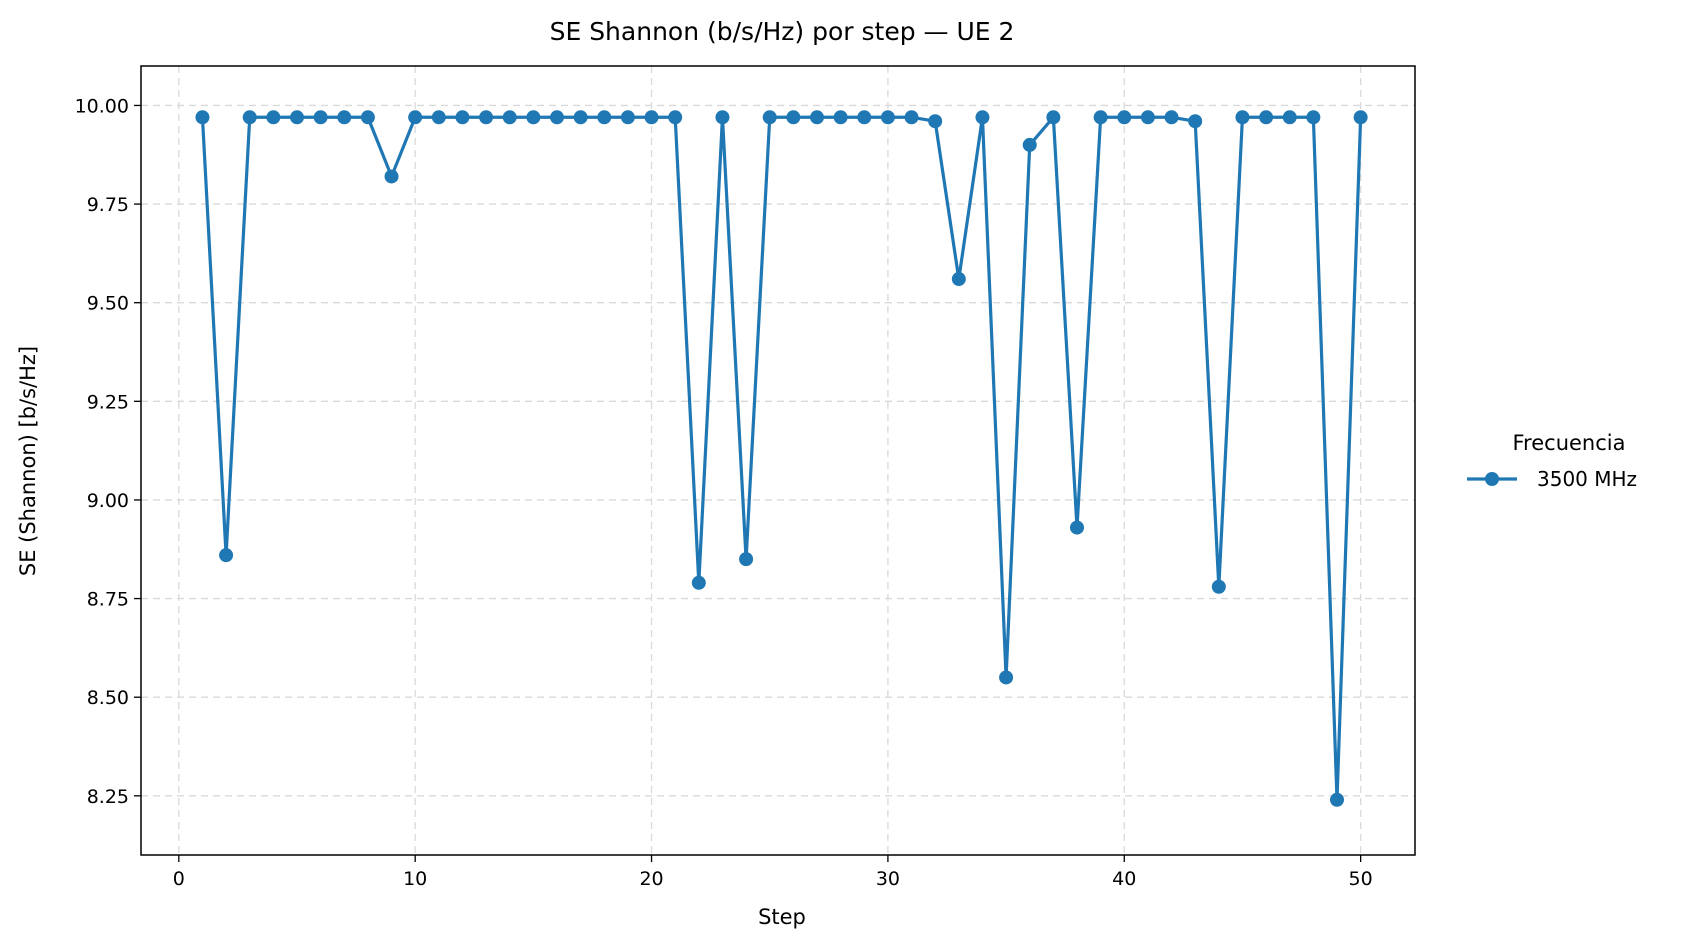  I want to click on x-tick-label: 0, so click(179, 879).